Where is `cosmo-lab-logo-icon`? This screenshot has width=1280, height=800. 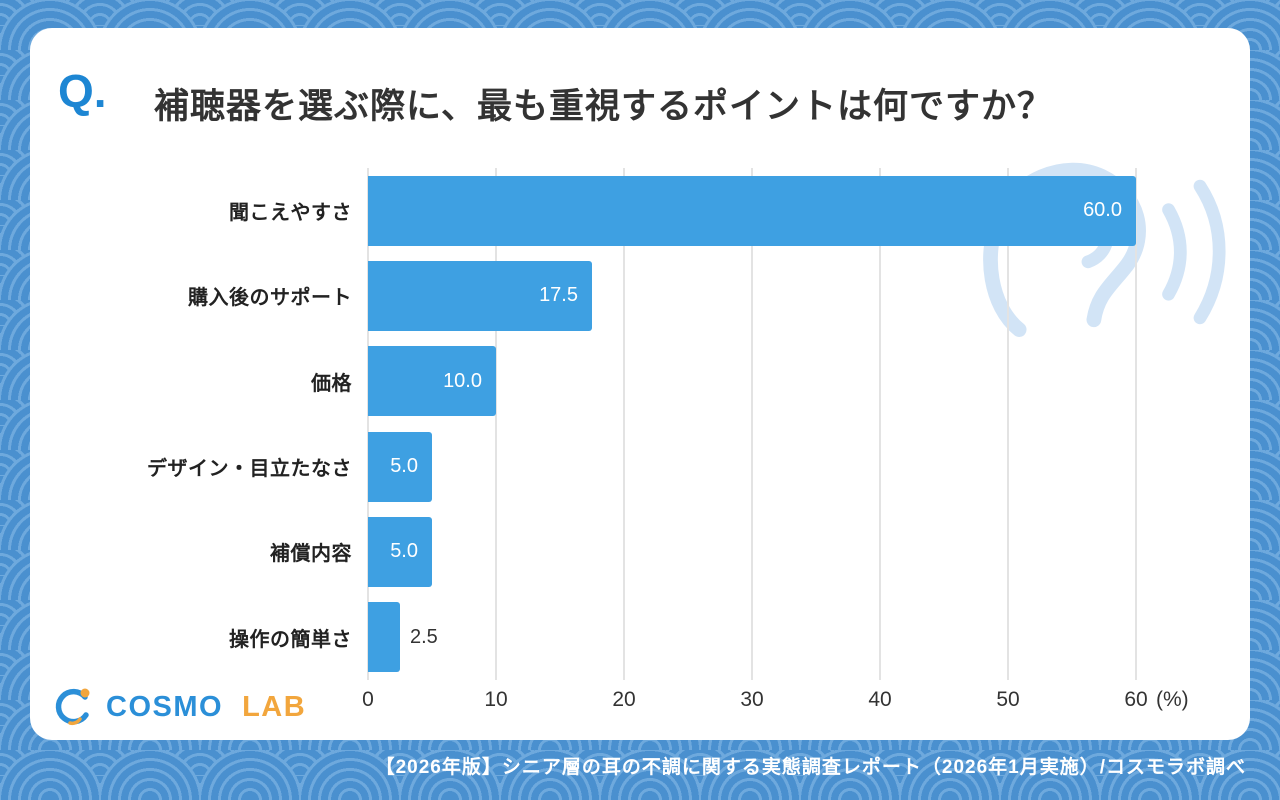 cosmo-lab-logo-icon is located at coordinates (72, 707).